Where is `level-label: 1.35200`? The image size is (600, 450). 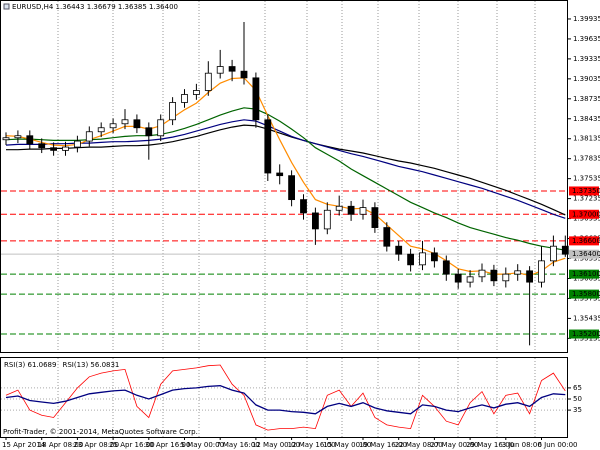 level-label: 1.35200 is located at coordinates (586, 334).